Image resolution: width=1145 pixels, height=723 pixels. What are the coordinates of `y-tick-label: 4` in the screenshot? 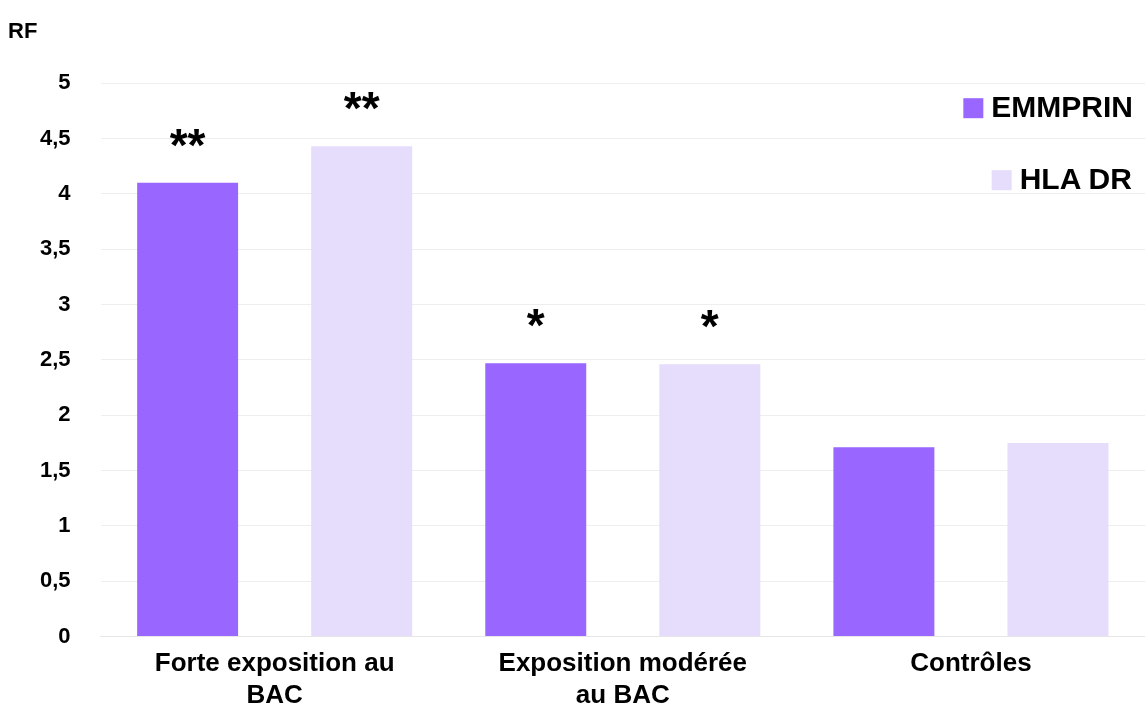 It's located at (65, 192).